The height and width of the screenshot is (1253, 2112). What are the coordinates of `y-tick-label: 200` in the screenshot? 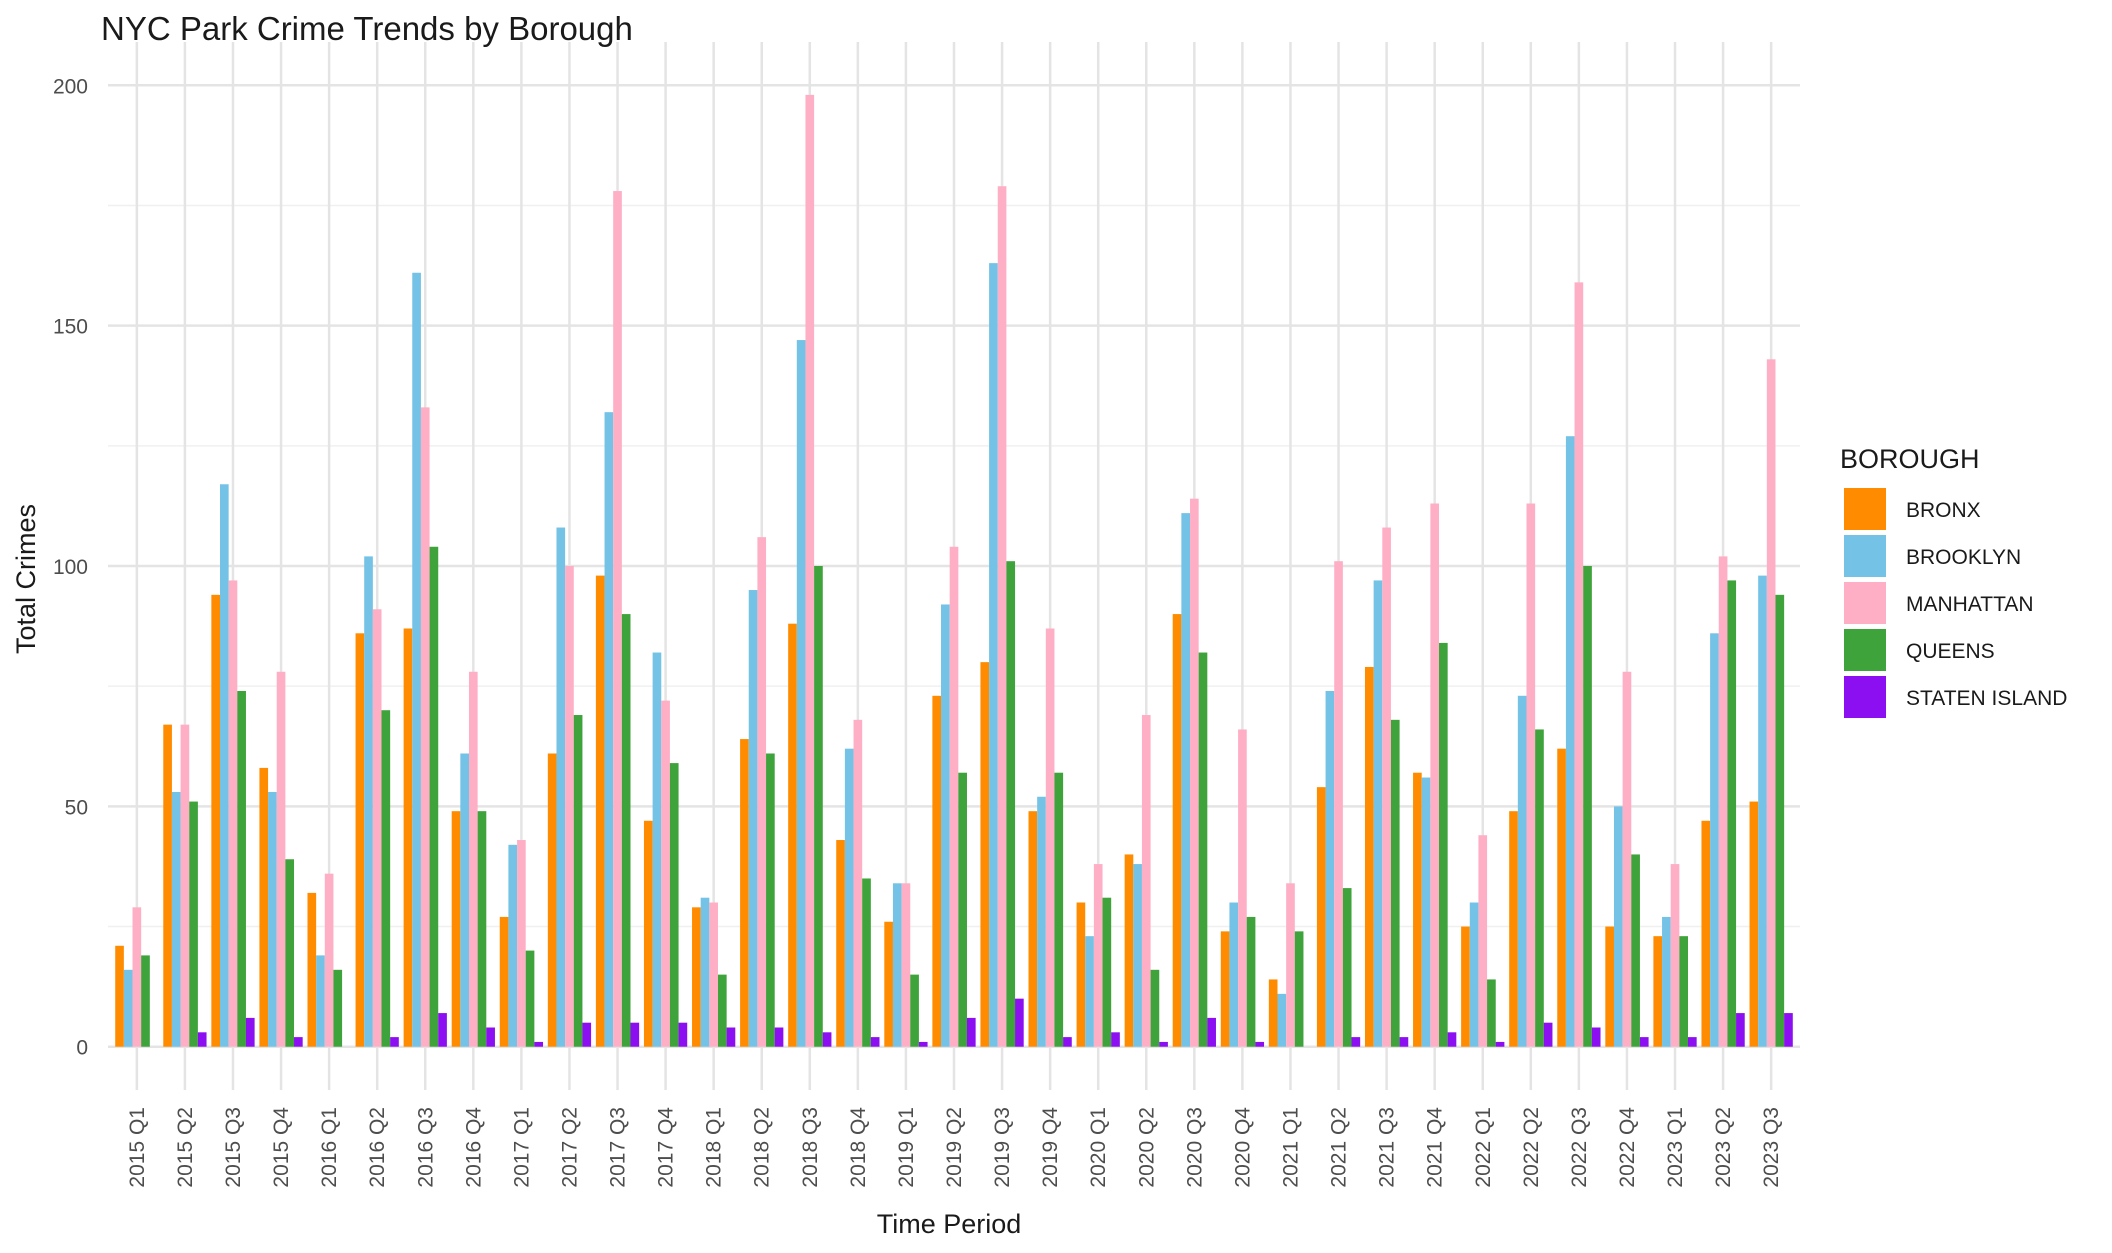 It's located at (70, 86).